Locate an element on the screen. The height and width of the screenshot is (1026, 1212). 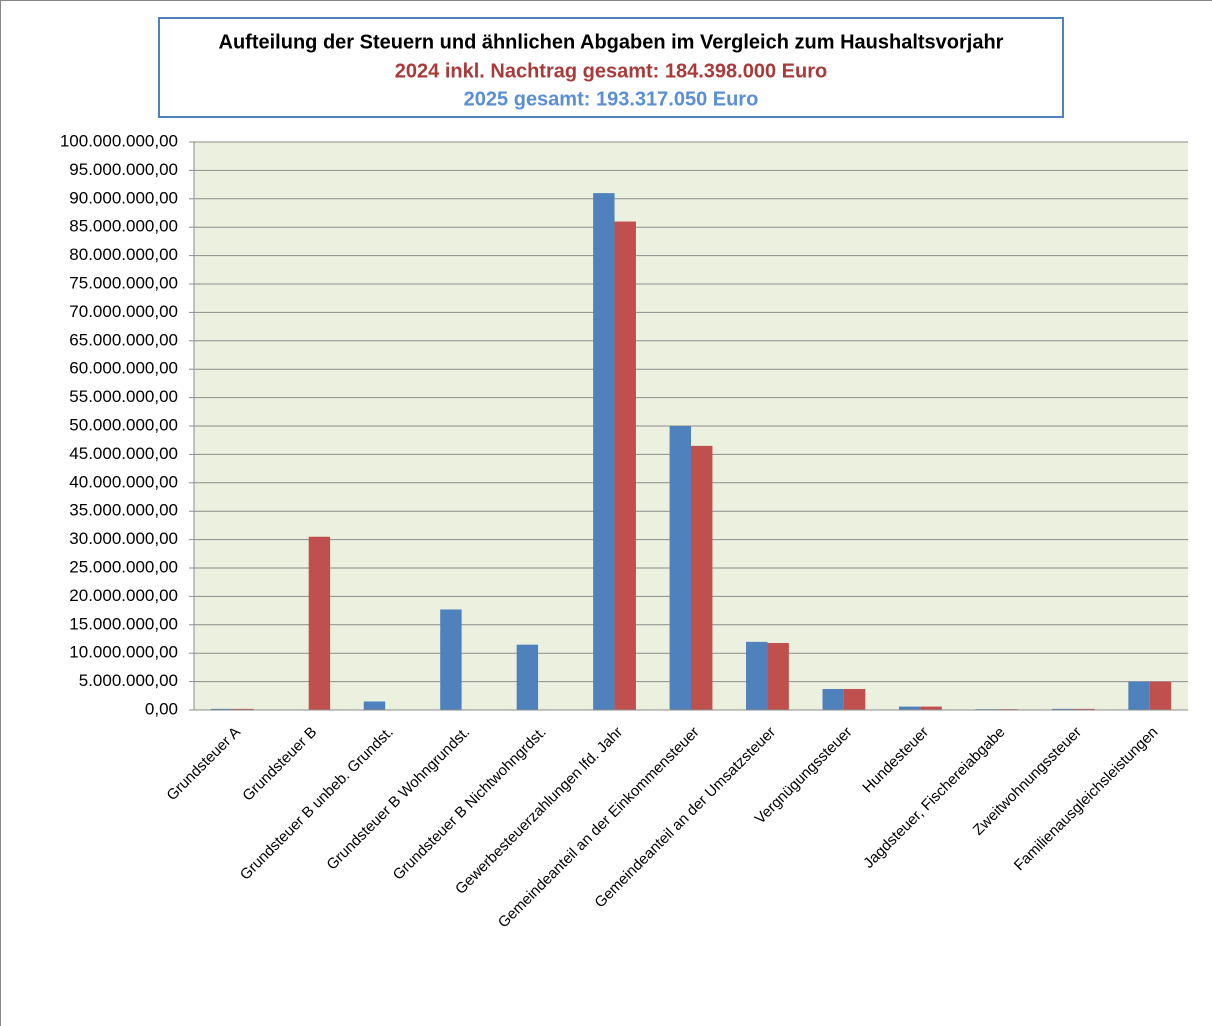
y-tick-label: 55.000.000,00 is located at coordinates (123, 396).